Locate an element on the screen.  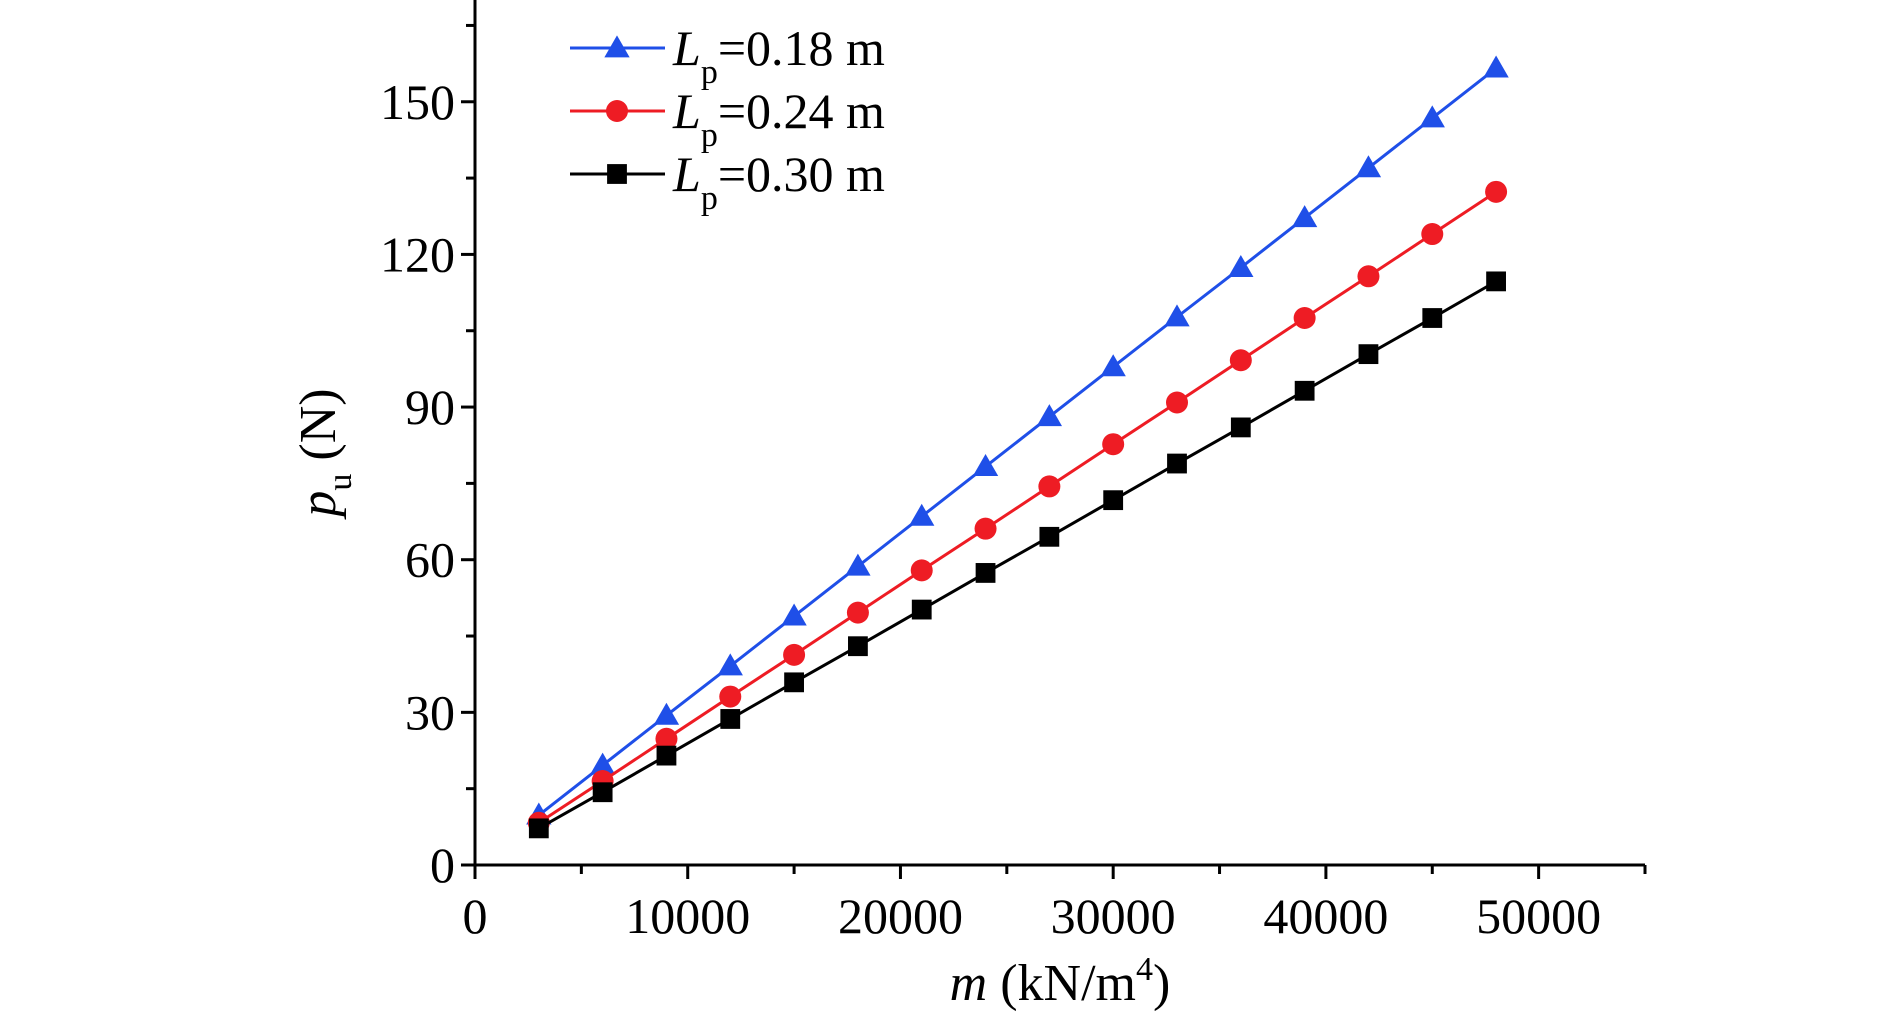
legend-item: Lp=0.24 m is located at coordinates (727, 118).